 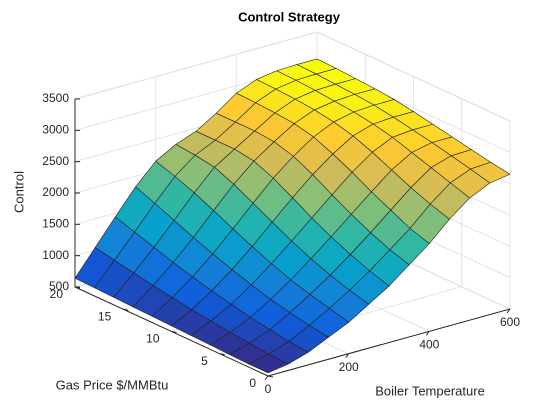 I want to click on z-tick-label: 3500, so click(x=55, y=98).